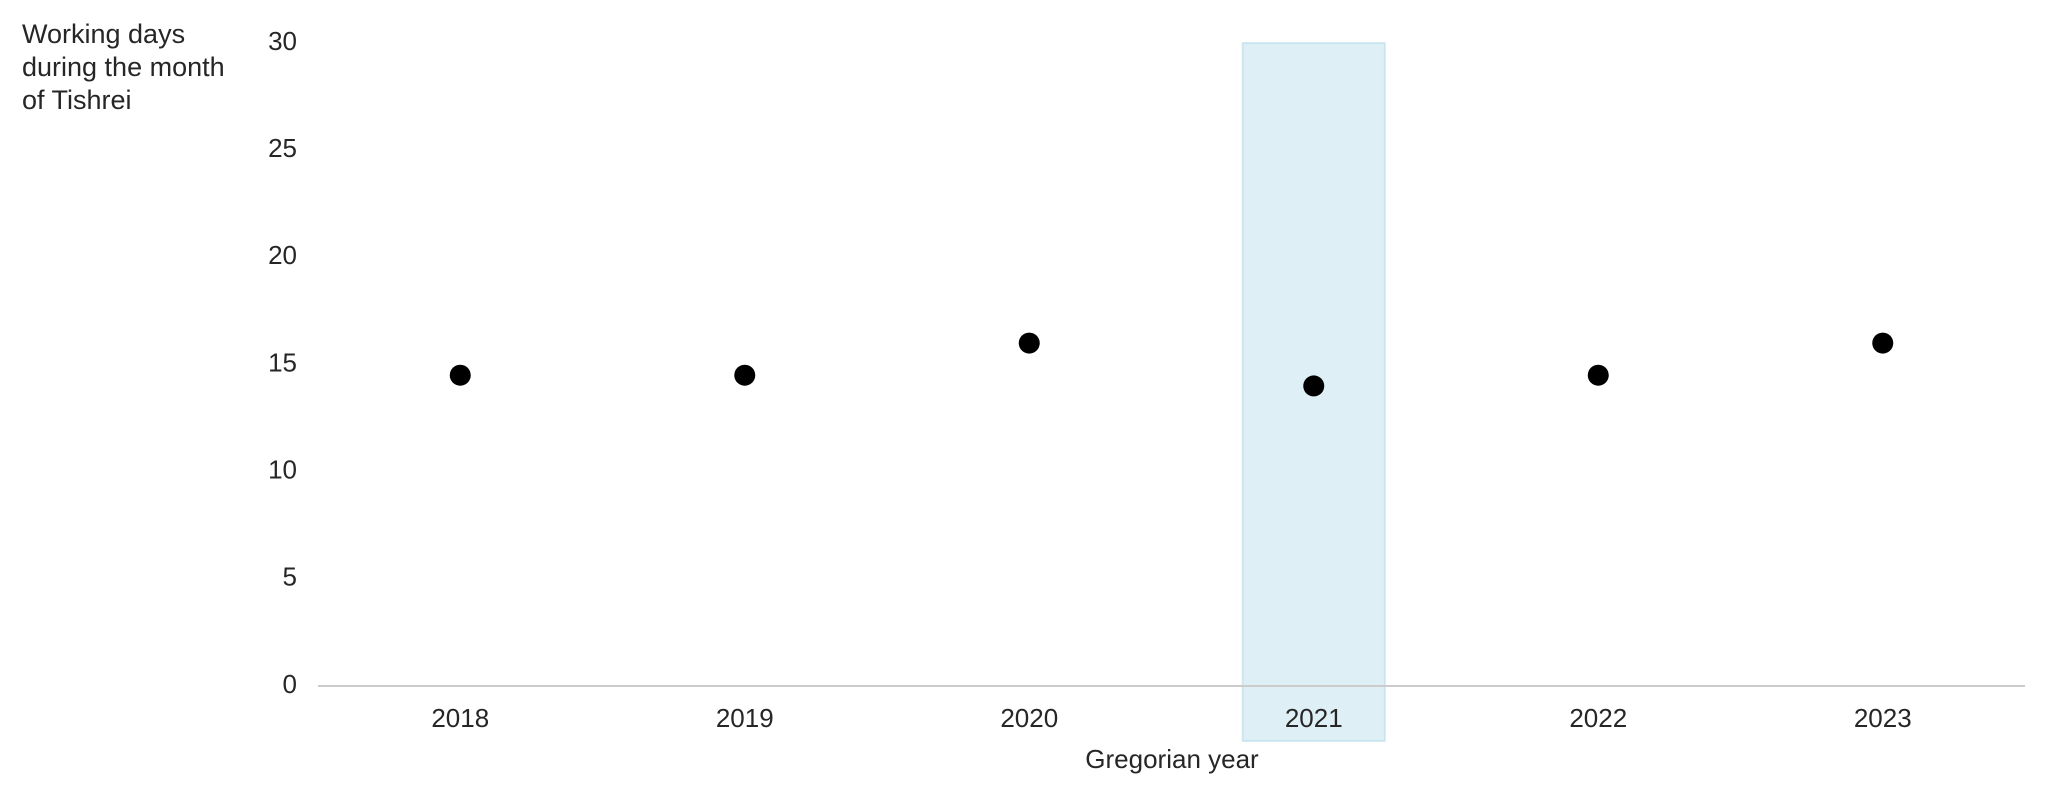 This screenshot has height=798, width=2046. What do you see at coordinates (282, 362) in the screenshot?
I see `y-tick-label: 15` at bounding box center [282, 362].